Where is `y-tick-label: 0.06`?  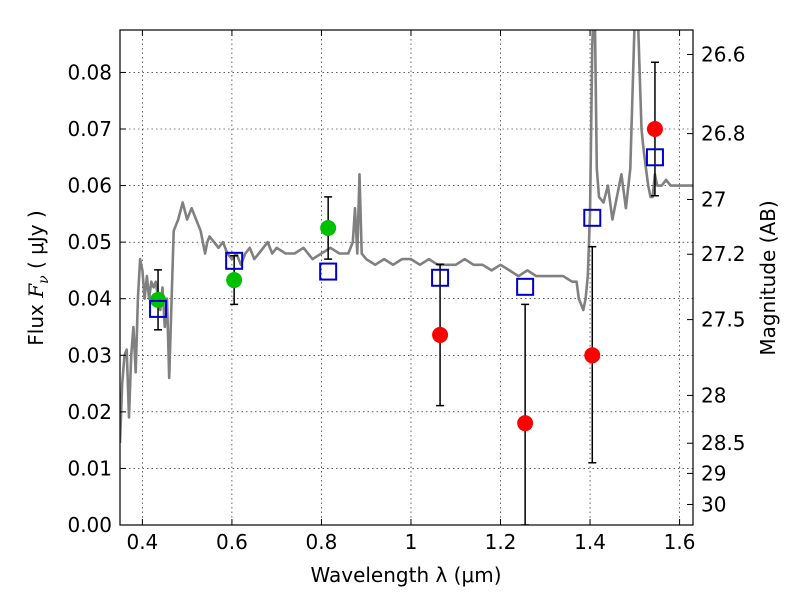 y-tick-label: 0.06 is located at coordinates (89, 186).